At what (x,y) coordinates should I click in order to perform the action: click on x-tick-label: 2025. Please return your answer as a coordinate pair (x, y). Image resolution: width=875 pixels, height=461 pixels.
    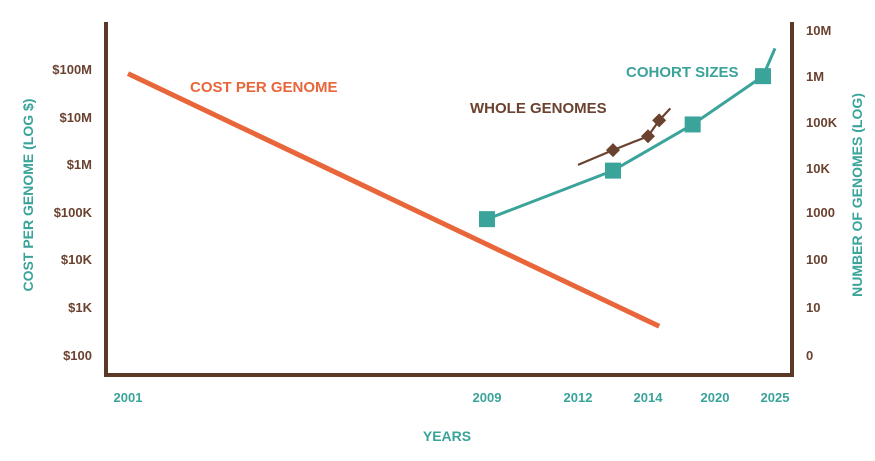
    Looking at the image, I should click on (775, 397).